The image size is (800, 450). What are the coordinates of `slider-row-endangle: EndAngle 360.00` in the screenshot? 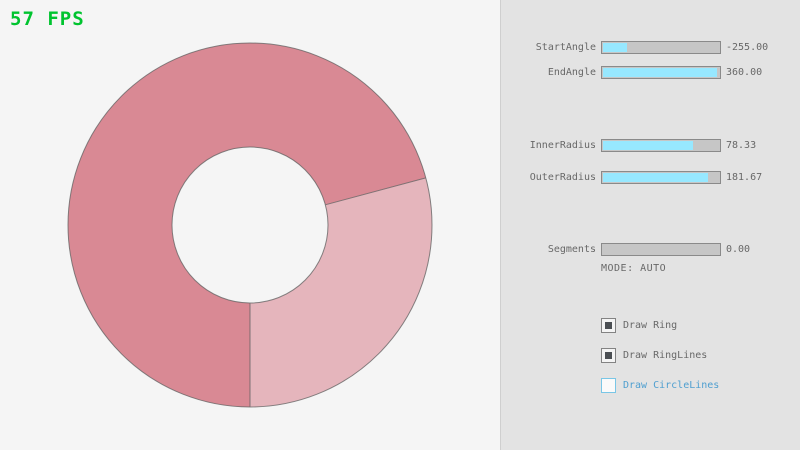 It's located at (650, 72).